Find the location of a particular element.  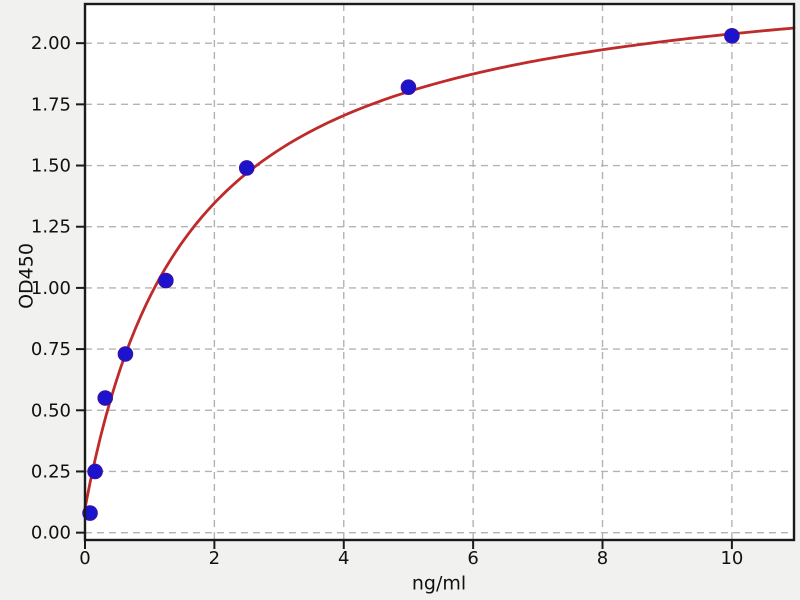

x-tick-label-8: 8 is located at coordinates (602, 558).